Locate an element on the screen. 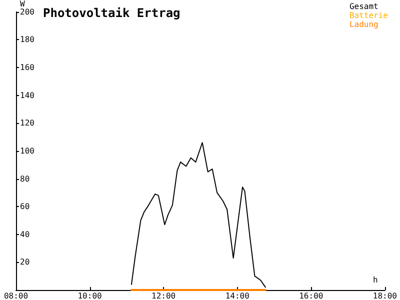 The height and width of the screenshot is (300, 400). x-tick-label: 10:00 is located at coordinates (90, 296).